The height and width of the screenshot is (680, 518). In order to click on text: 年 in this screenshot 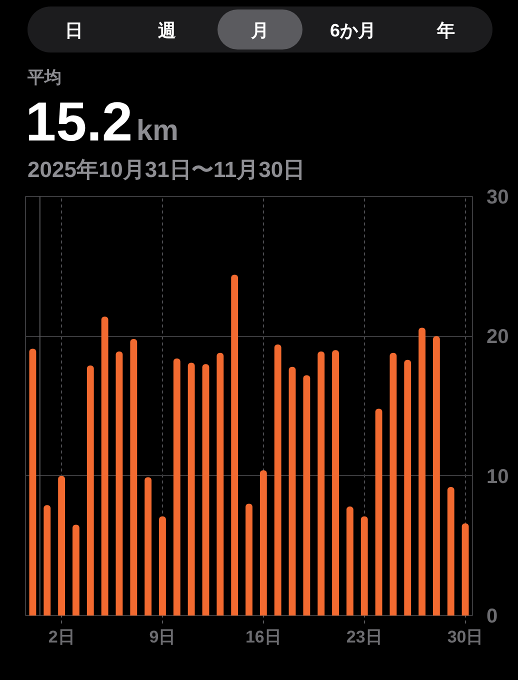, I will do `click(445, 30)`.